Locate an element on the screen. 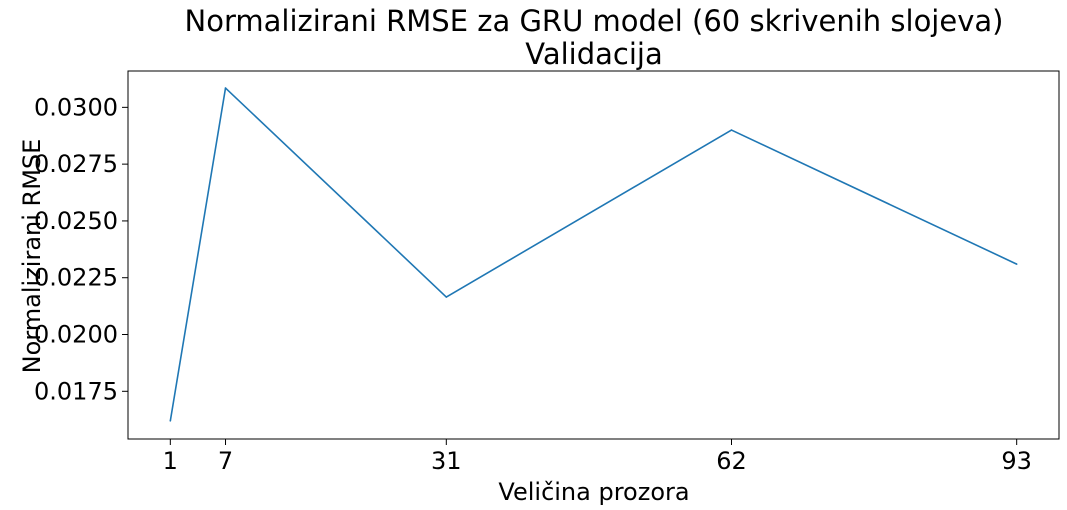  y-axis: 0.0175 0.0200 0.0225 0.0250 0.0275 0.0300 is located at coordinates (81, 249).